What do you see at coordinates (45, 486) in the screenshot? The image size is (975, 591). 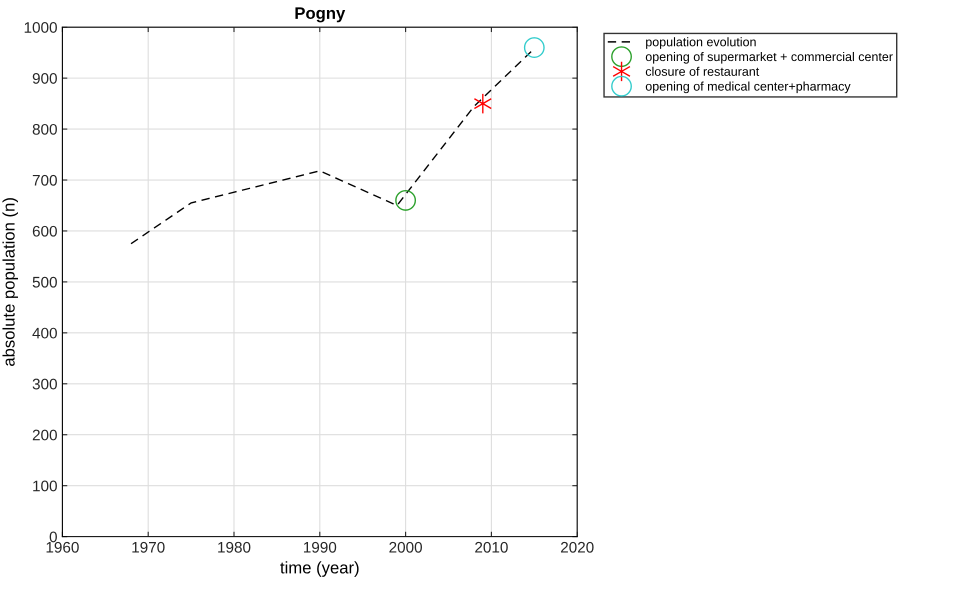 I see `y-tick-label: 100` at bounding box center [45, 486].